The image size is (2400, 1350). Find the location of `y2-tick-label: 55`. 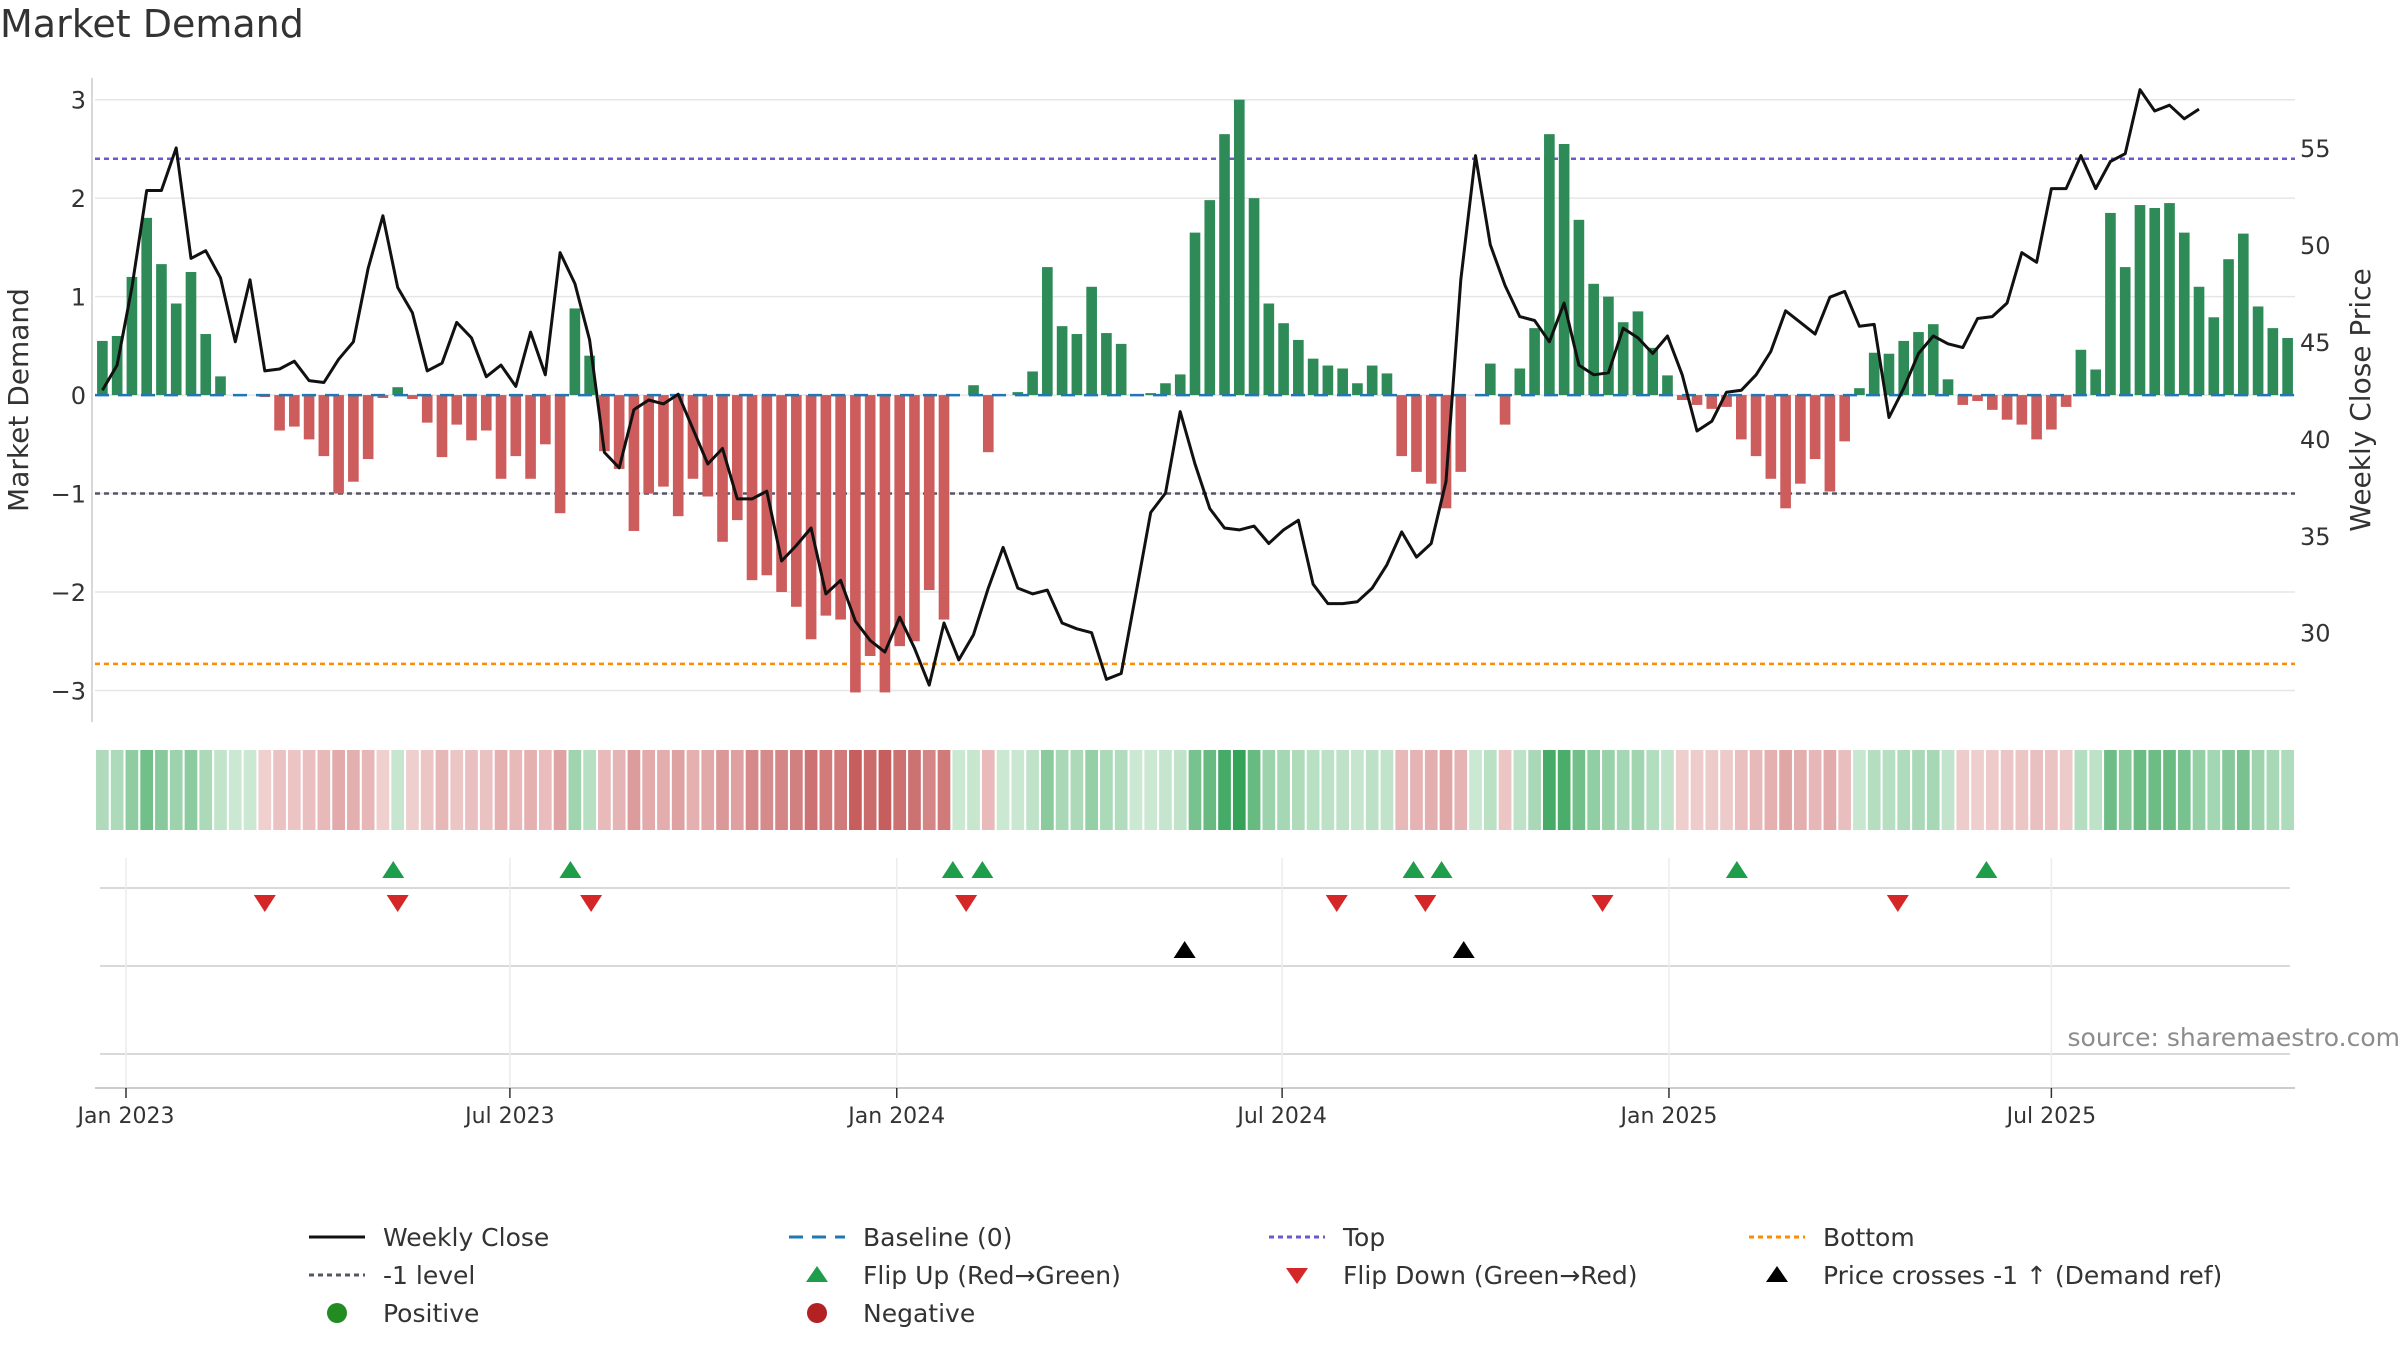

y2-tick-label: 55 is located at coordinates (2315, 149).